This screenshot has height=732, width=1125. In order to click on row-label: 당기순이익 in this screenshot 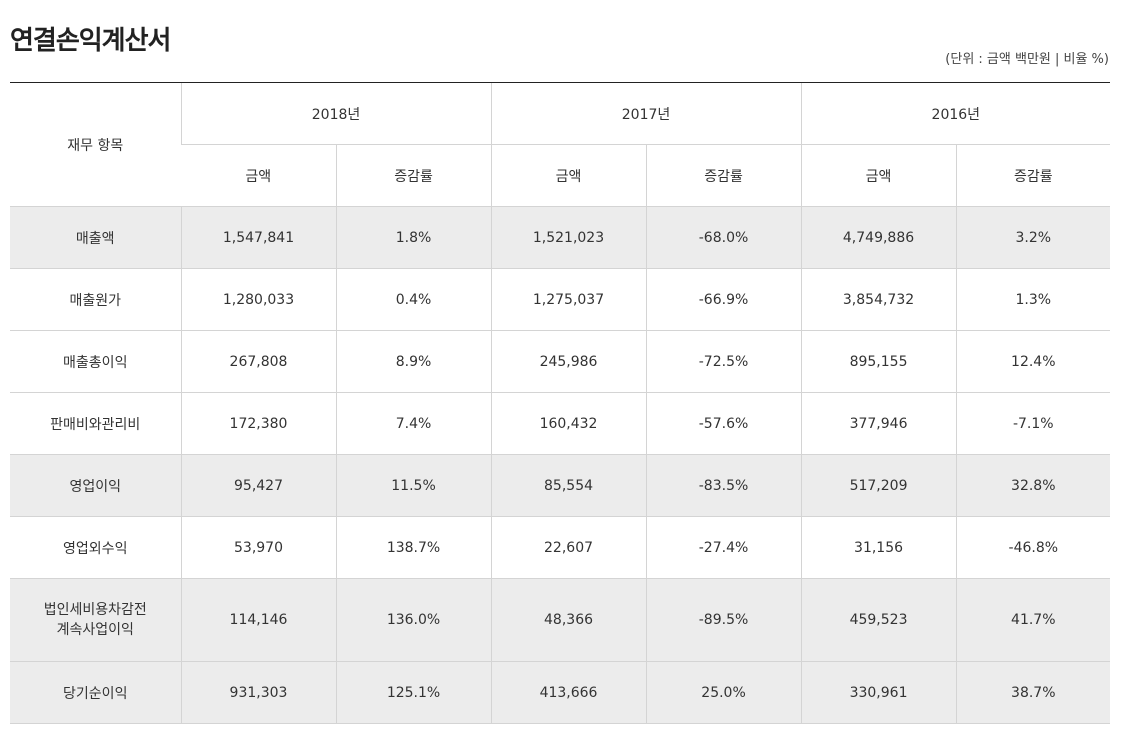, I will do `click(95, 692)`.